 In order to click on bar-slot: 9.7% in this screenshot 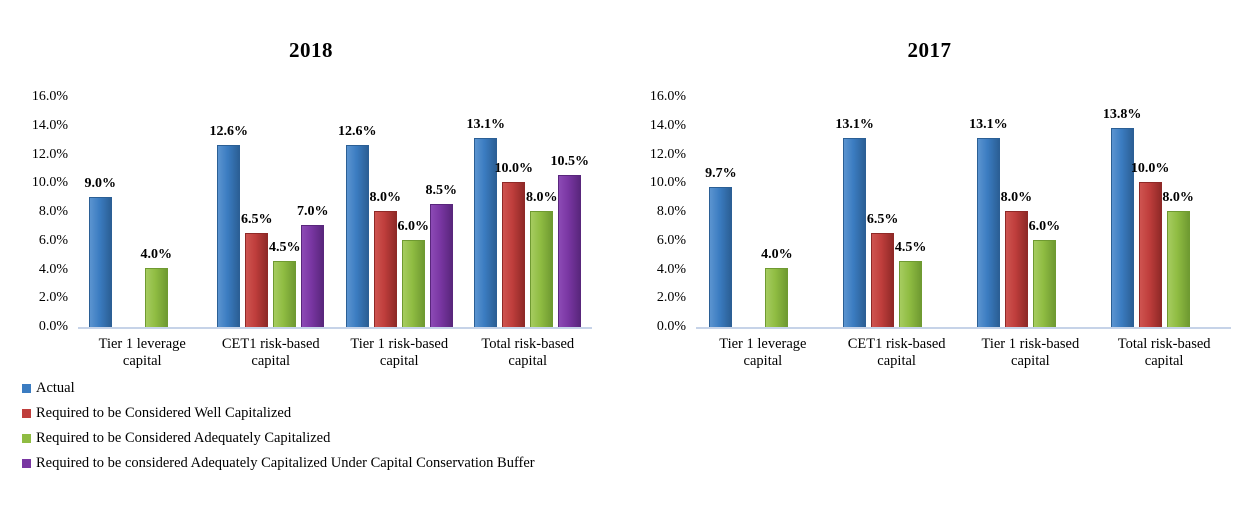, I will do `click(721, 212)`.